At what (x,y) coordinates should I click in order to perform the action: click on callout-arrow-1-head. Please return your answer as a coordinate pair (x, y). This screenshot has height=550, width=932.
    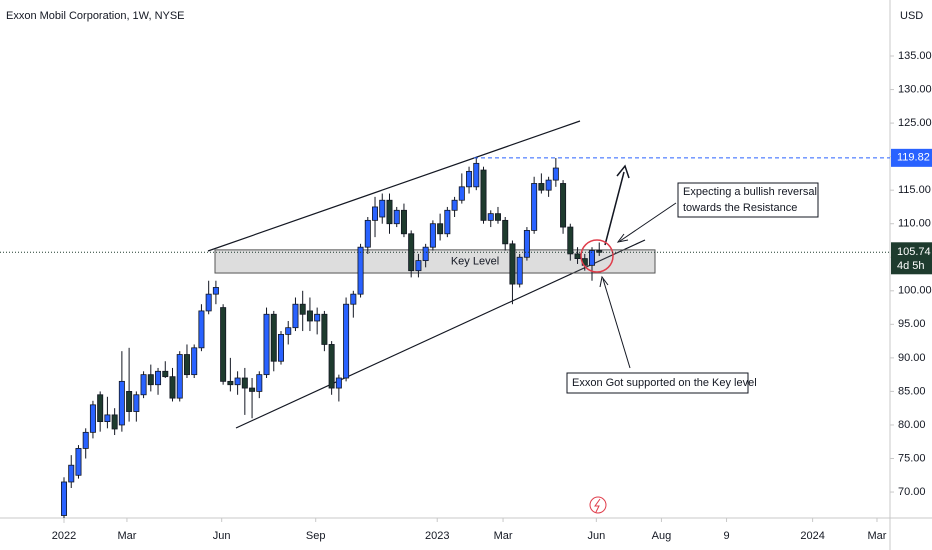
    Looking at the image, I should click on (622, 238).